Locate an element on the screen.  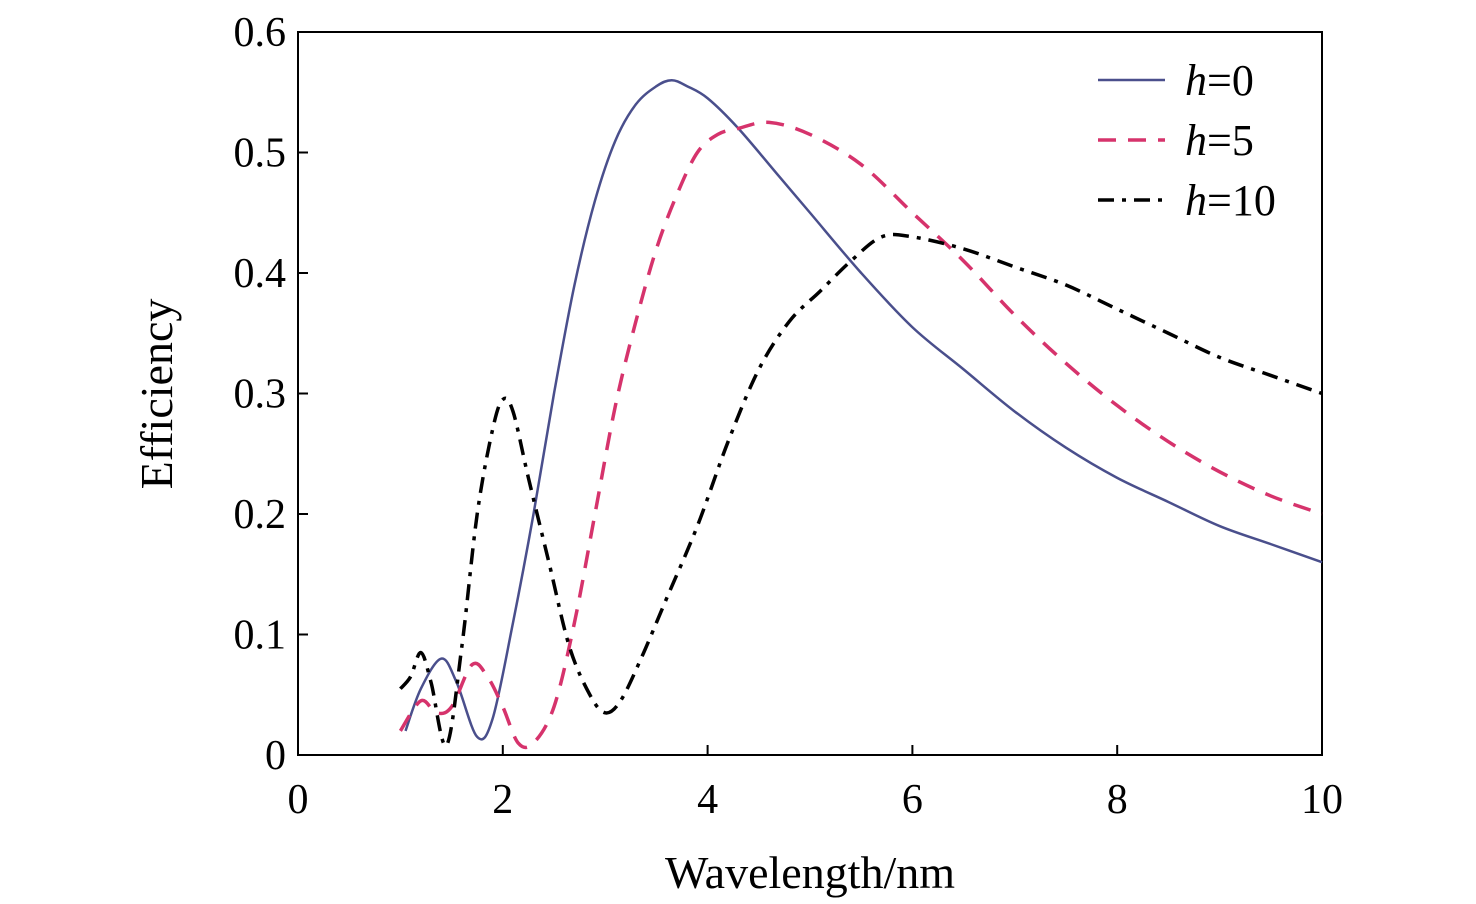
y-tick-label: 0.6 is located at coordinates (260, 33).